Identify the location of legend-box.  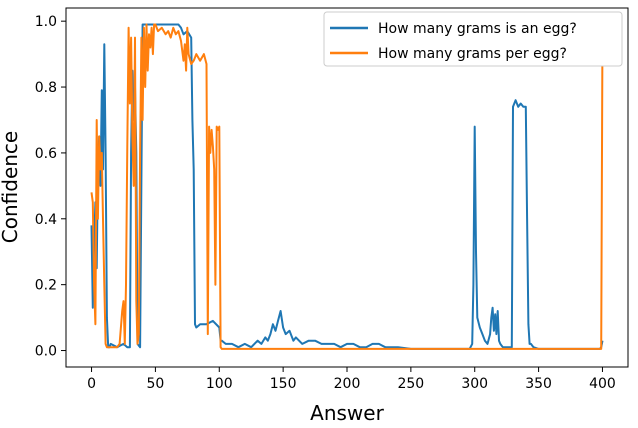
(473, 39).